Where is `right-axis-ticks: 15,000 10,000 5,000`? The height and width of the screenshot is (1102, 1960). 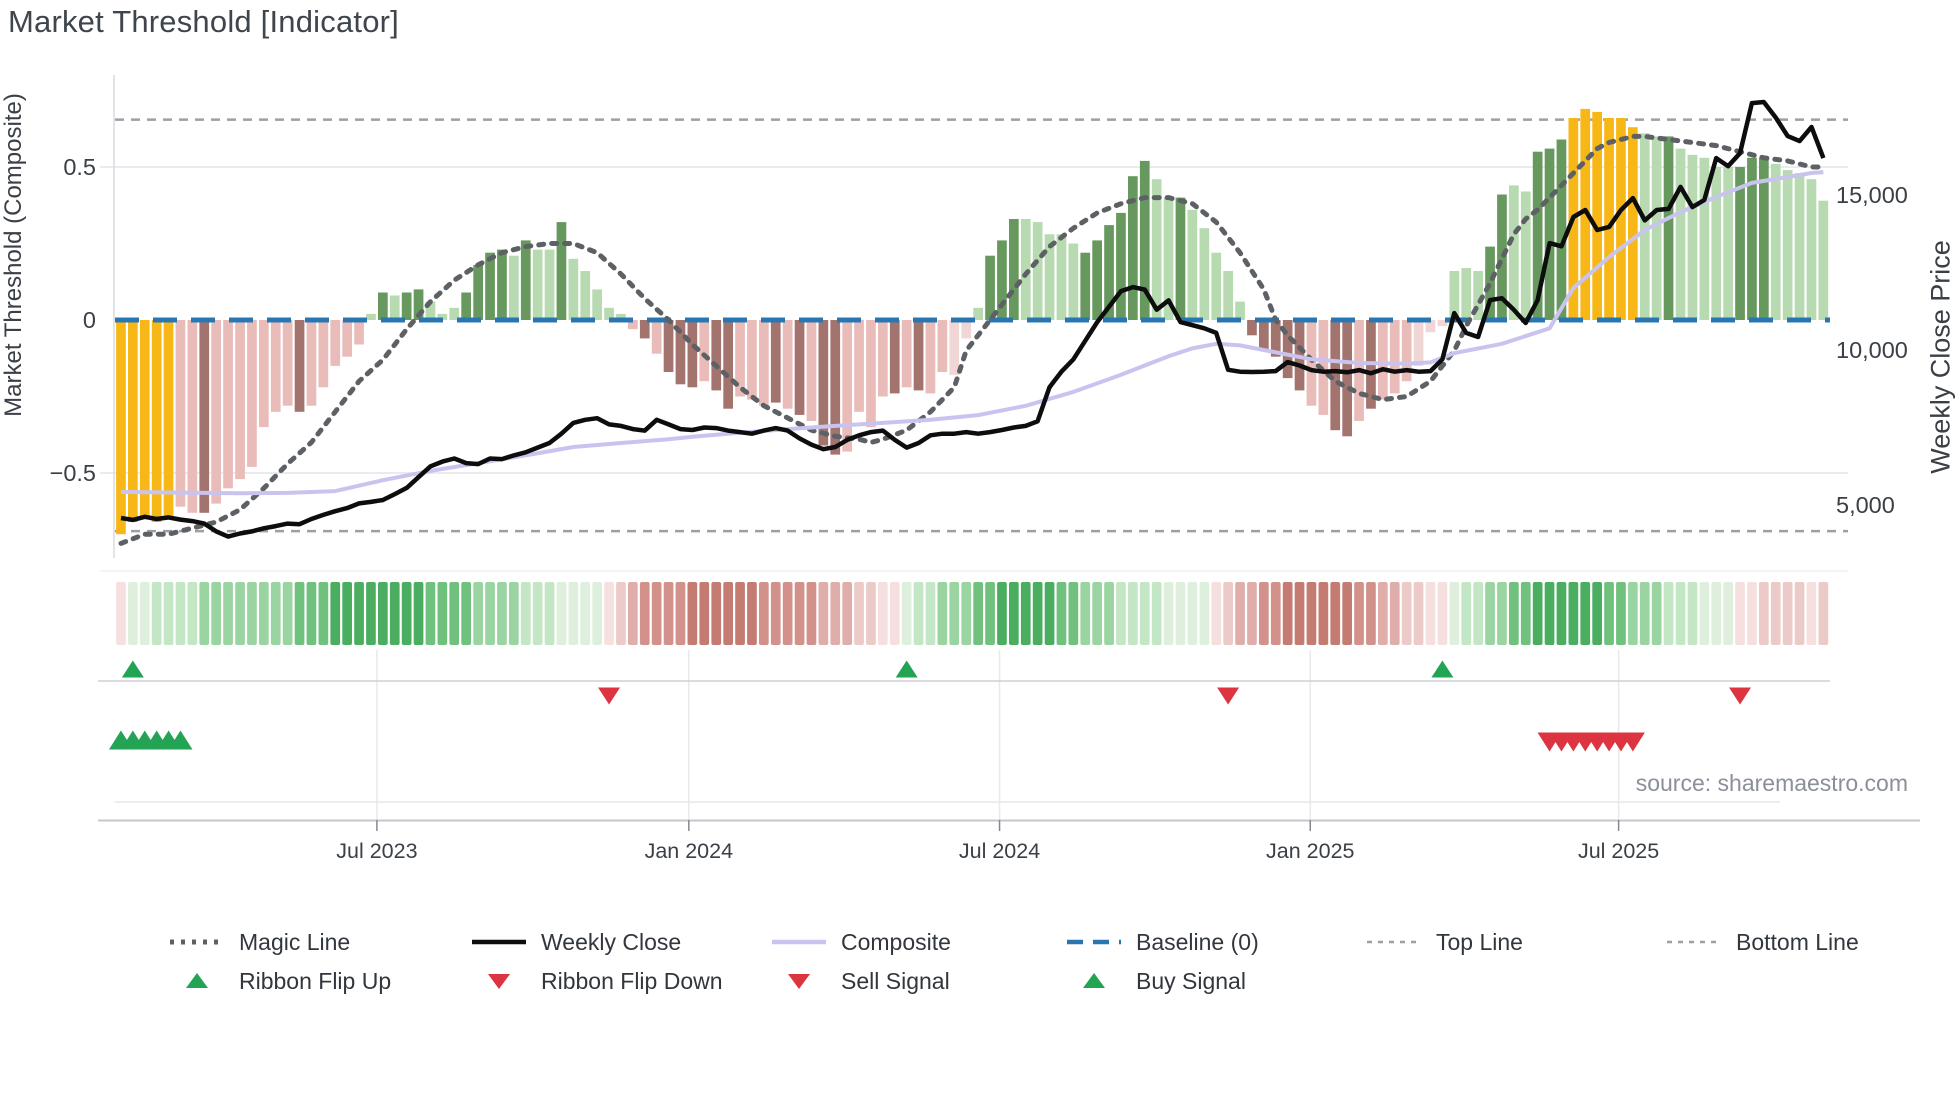
right-axis-ticks: 15,000 10,000 5,000 is located at coordinates (1872, 350).